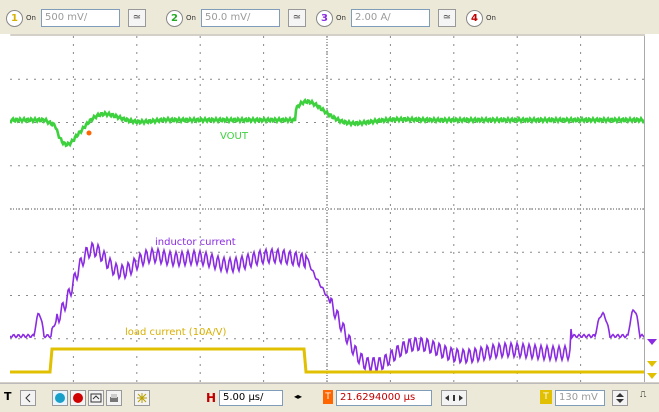  Describe the element at coordinates (652, 376) in the screenshot. I see `trigger-level-marker` at that location.